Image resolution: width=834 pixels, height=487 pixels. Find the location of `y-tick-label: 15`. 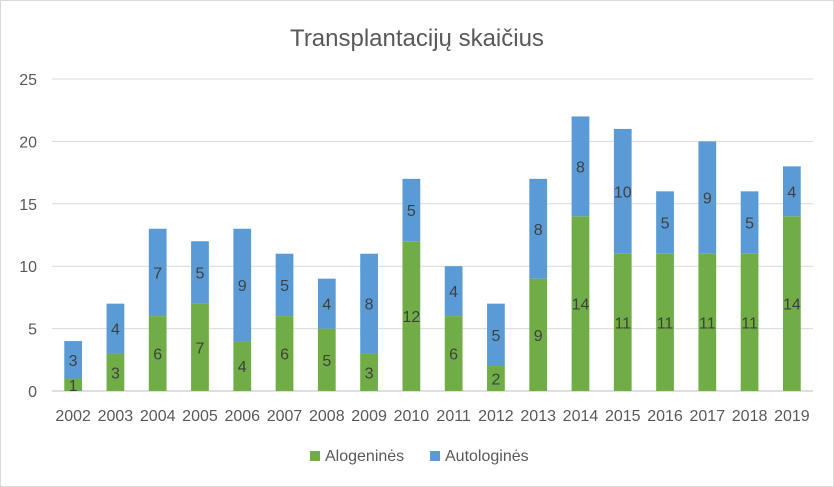

y-tick-label: 15 is located at coordinates (28, 205).